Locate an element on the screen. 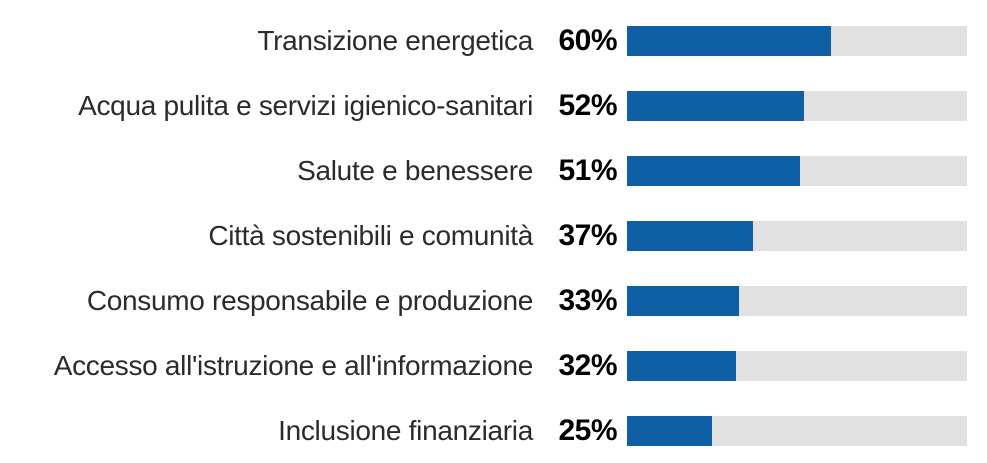 The image size is (987, 463). chart-row: Città sostenibili e comunità 37% is located at coordinates (483, 236).